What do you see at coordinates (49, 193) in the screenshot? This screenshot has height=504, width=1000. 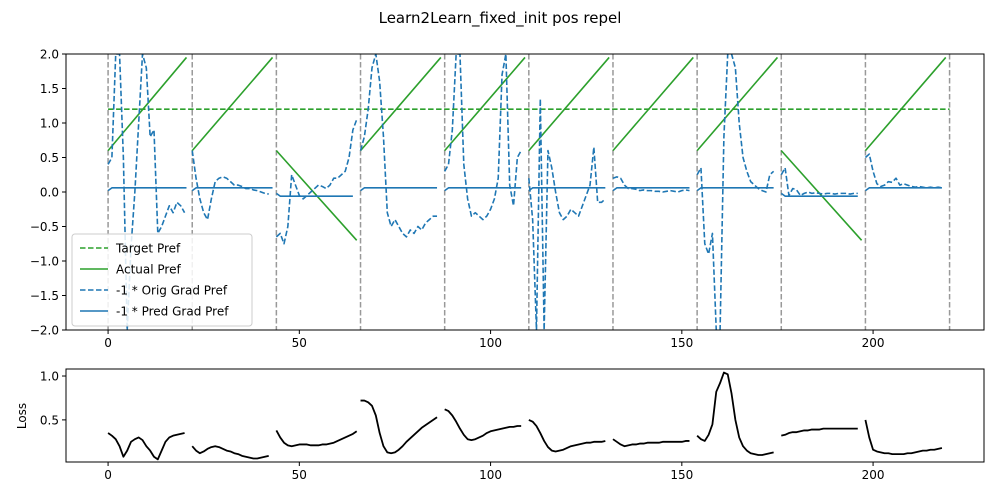 I see `y-tick-label: 0.0` at bounding box center [49, 193].